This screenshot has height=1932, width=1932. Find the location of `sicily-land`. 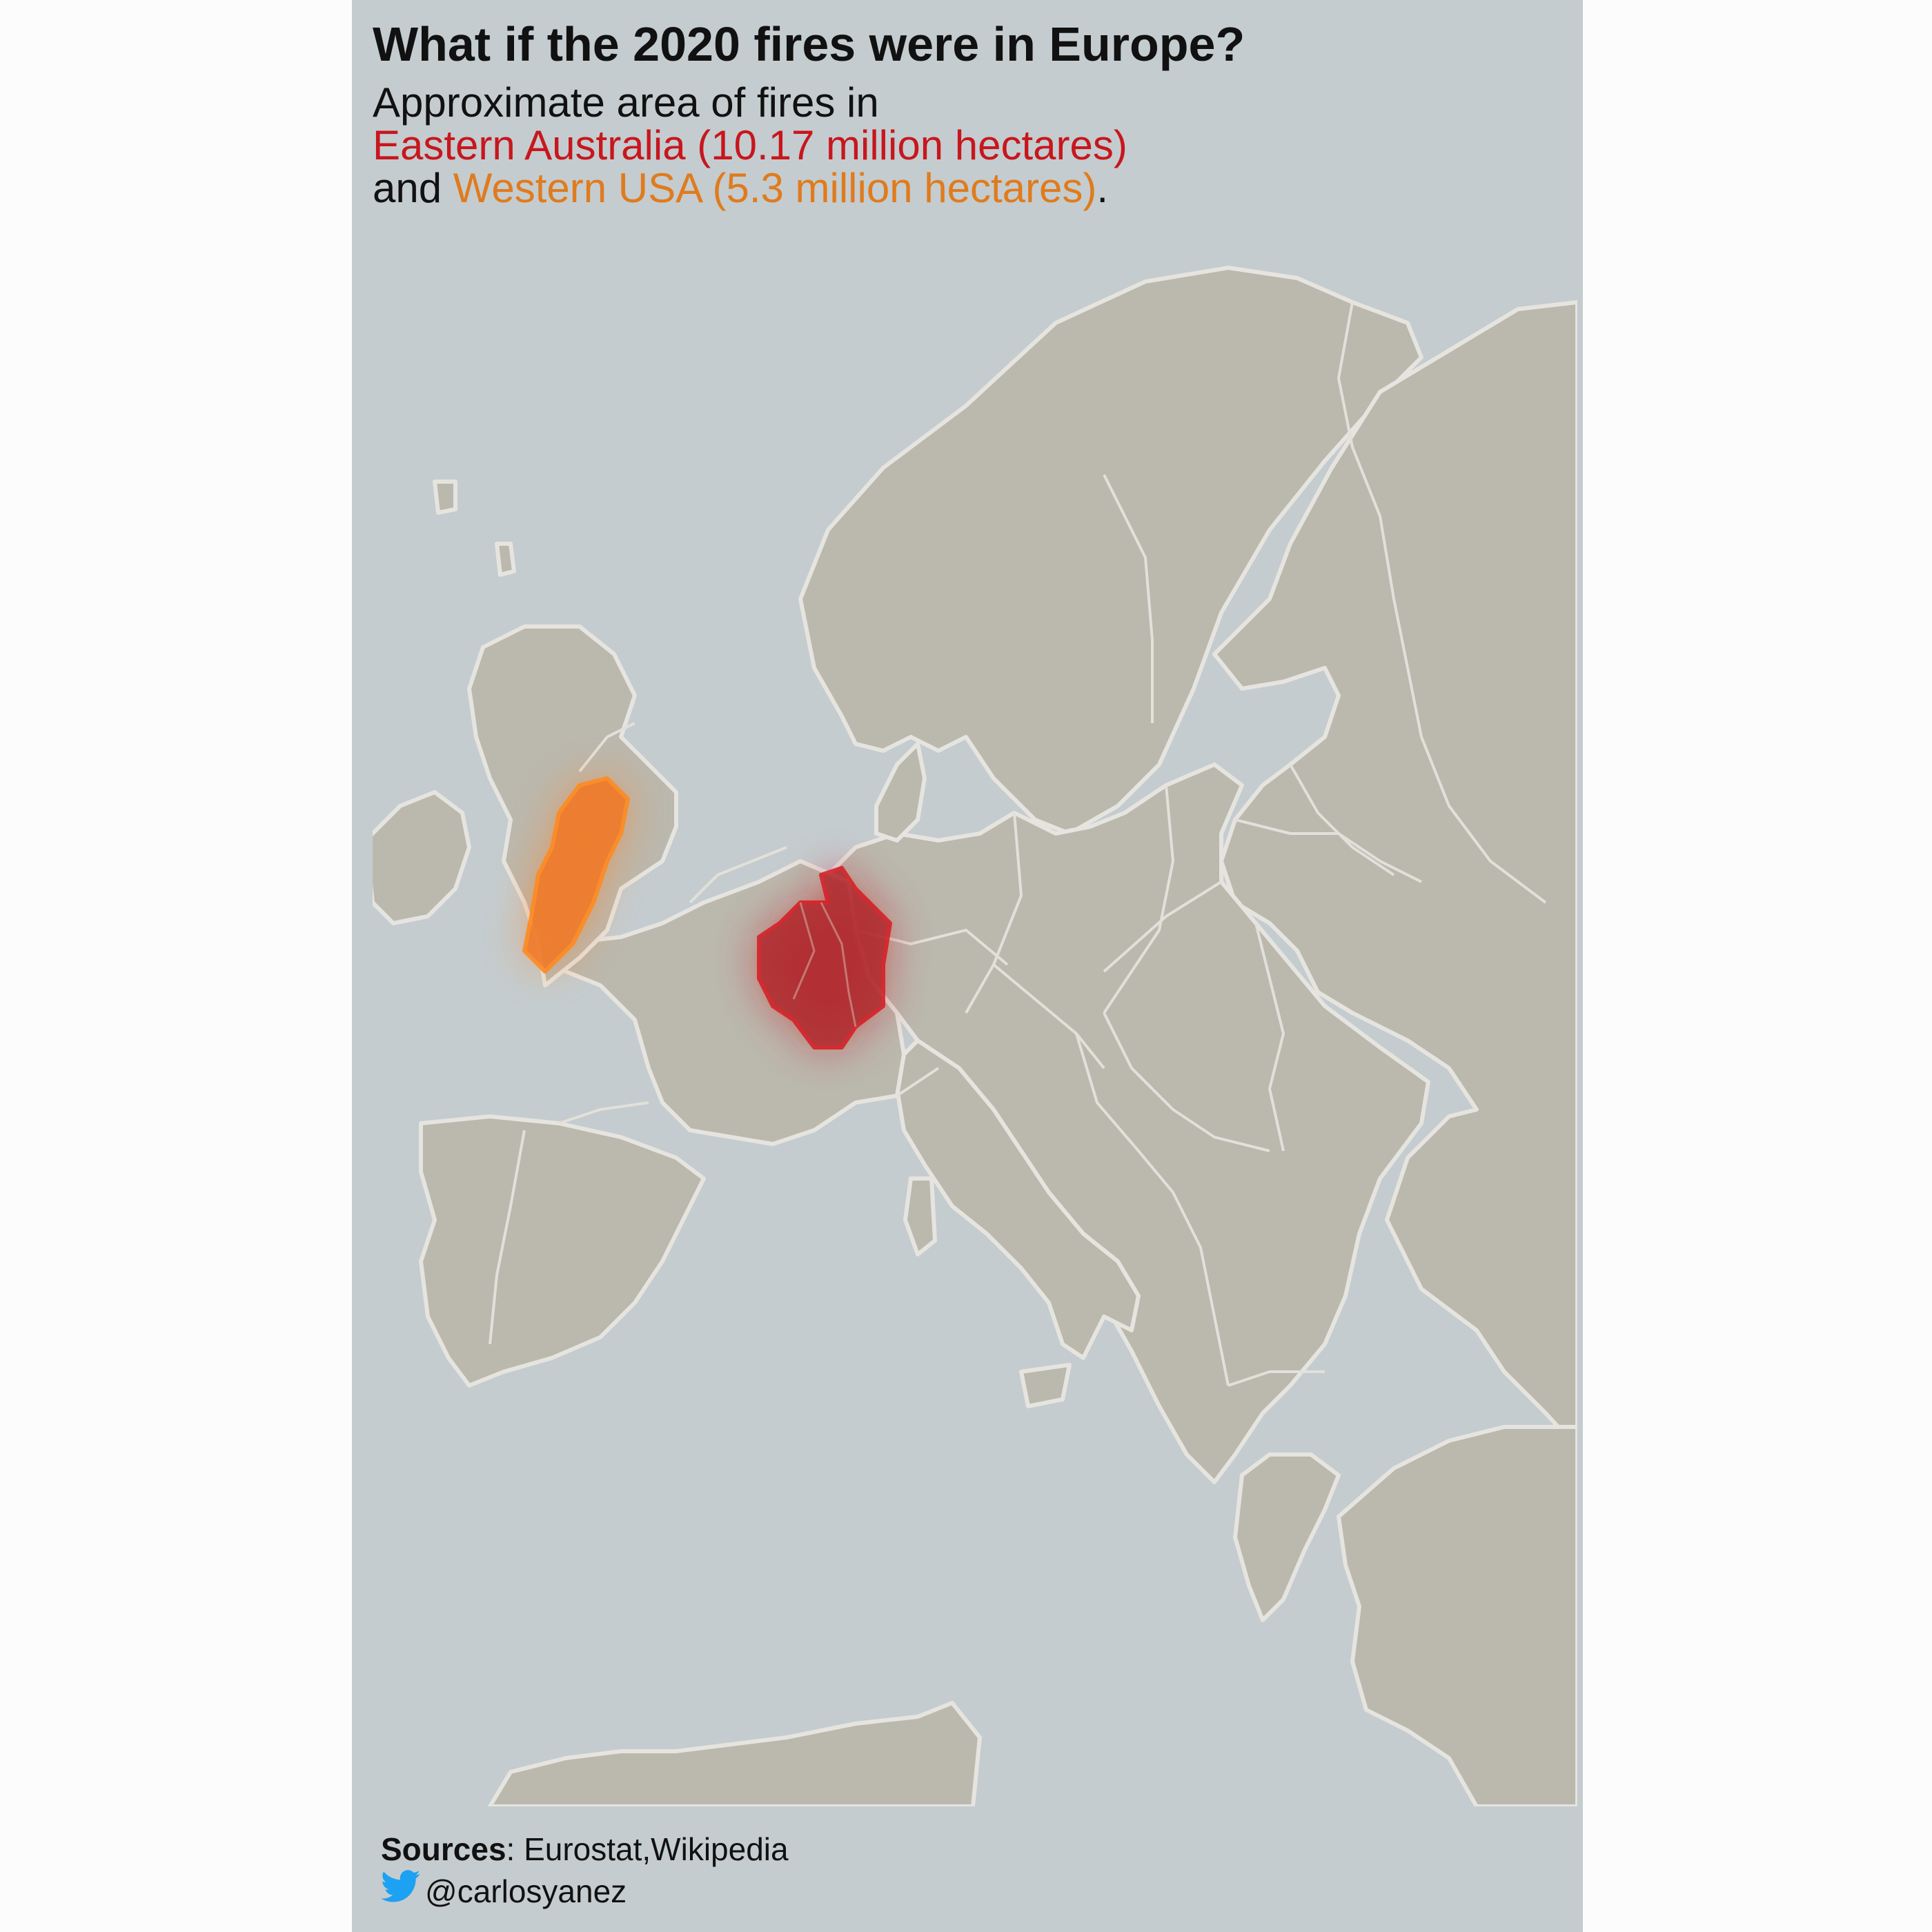

sicily-land is located at coordinates (1045, 1385).